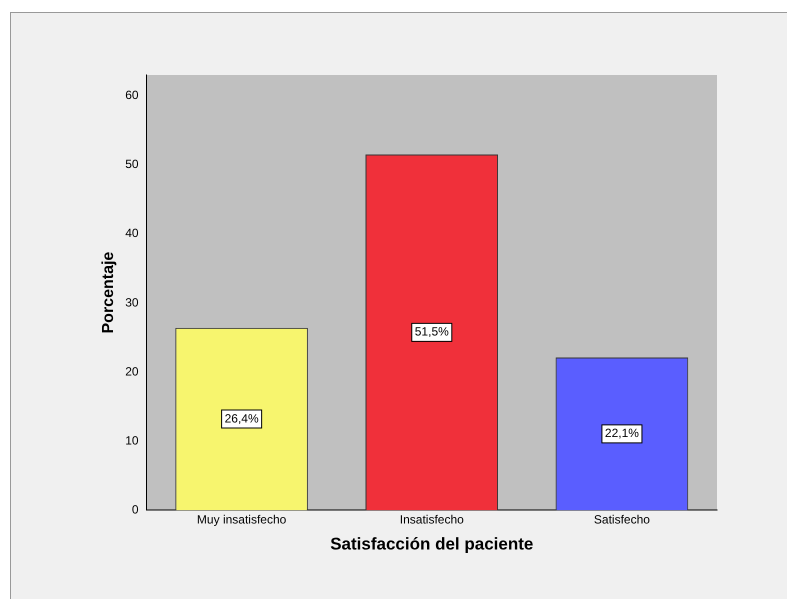  I want to click on y-axis-title: Porcentaje, so click(109, 293).